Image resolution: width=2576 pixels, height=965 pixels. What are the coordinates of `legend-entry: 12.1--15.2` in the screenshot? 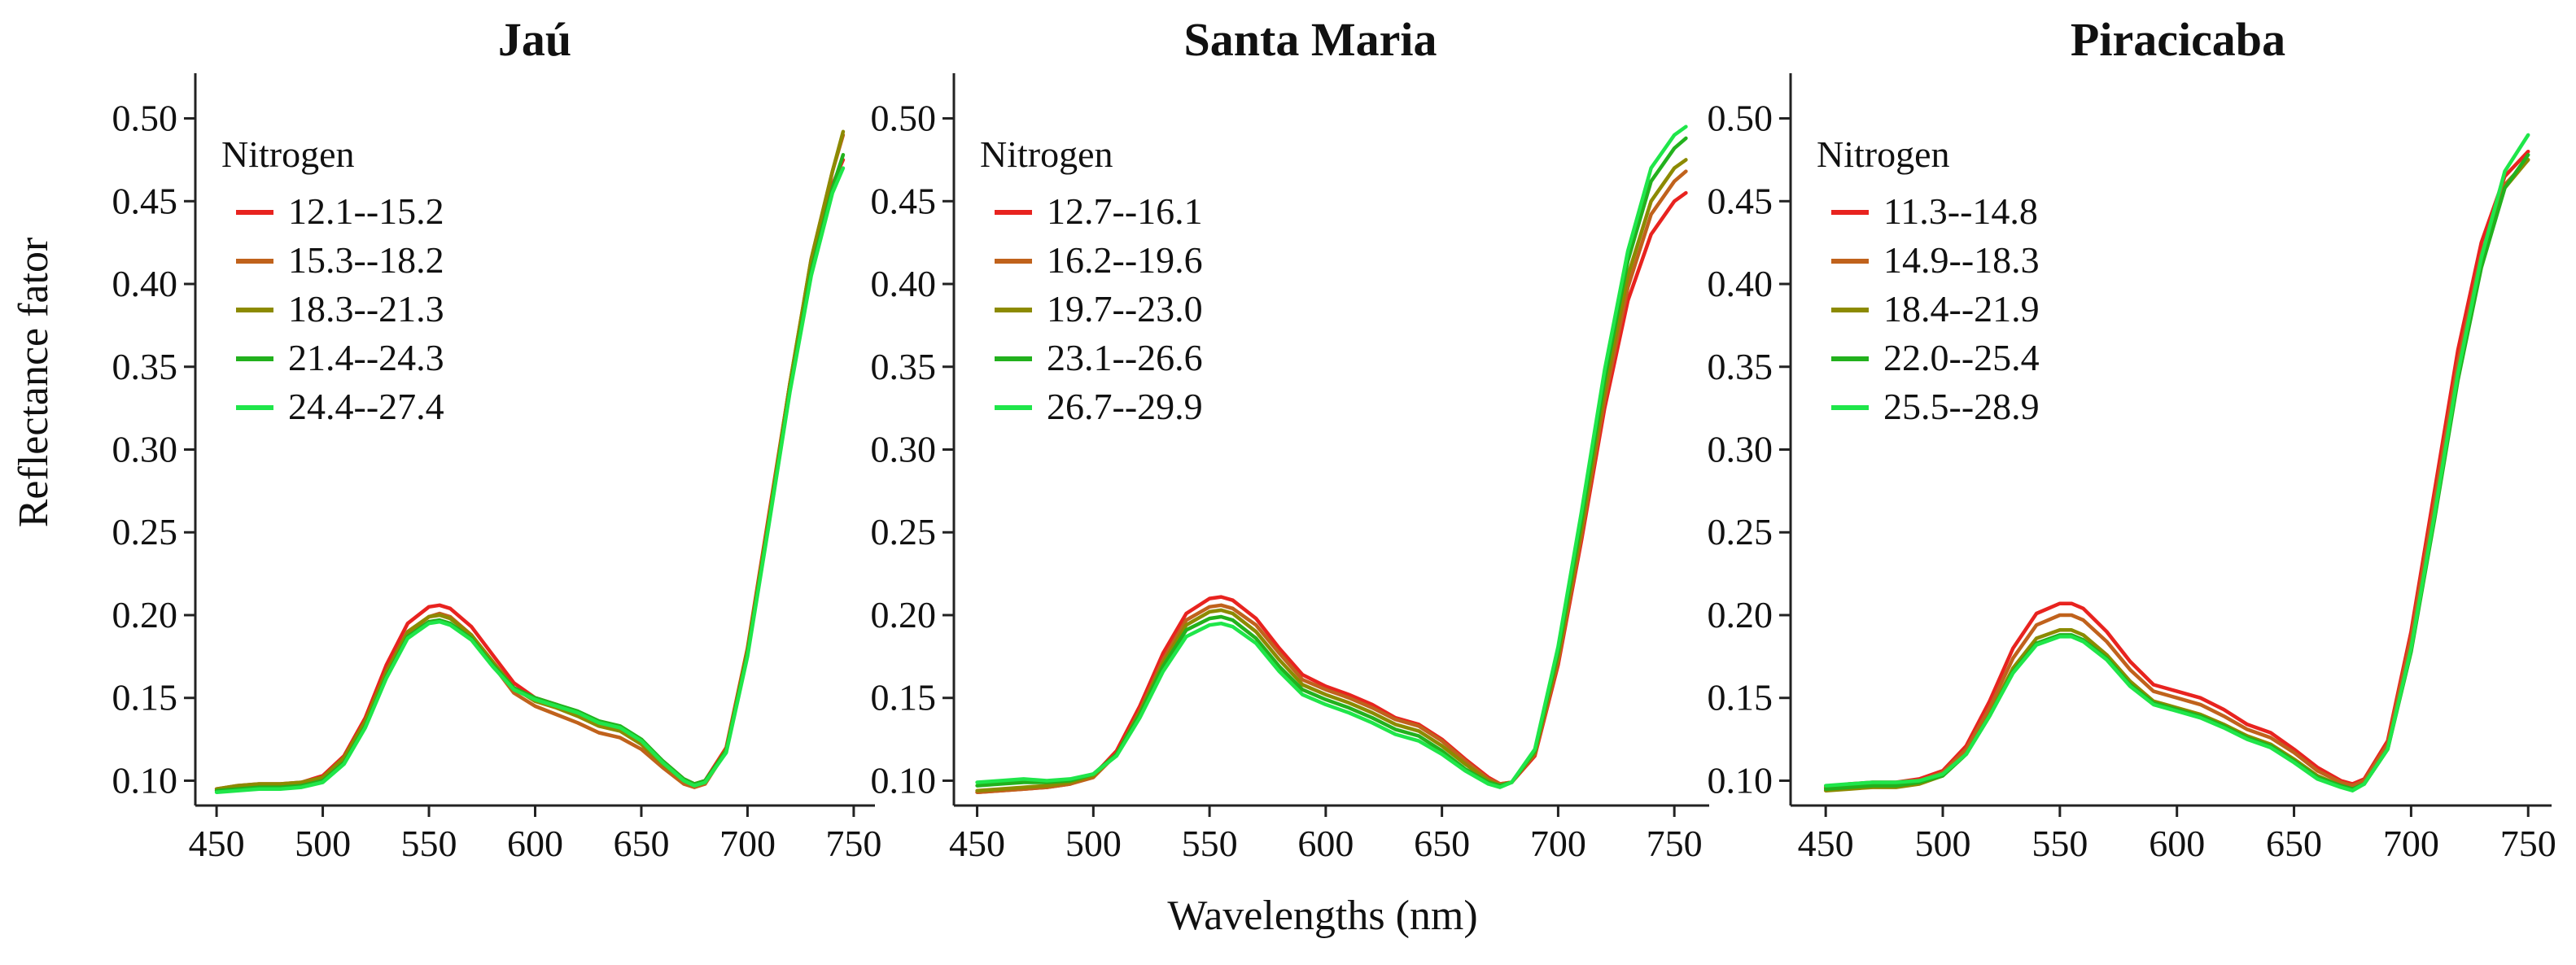 It's located at (366, 211).